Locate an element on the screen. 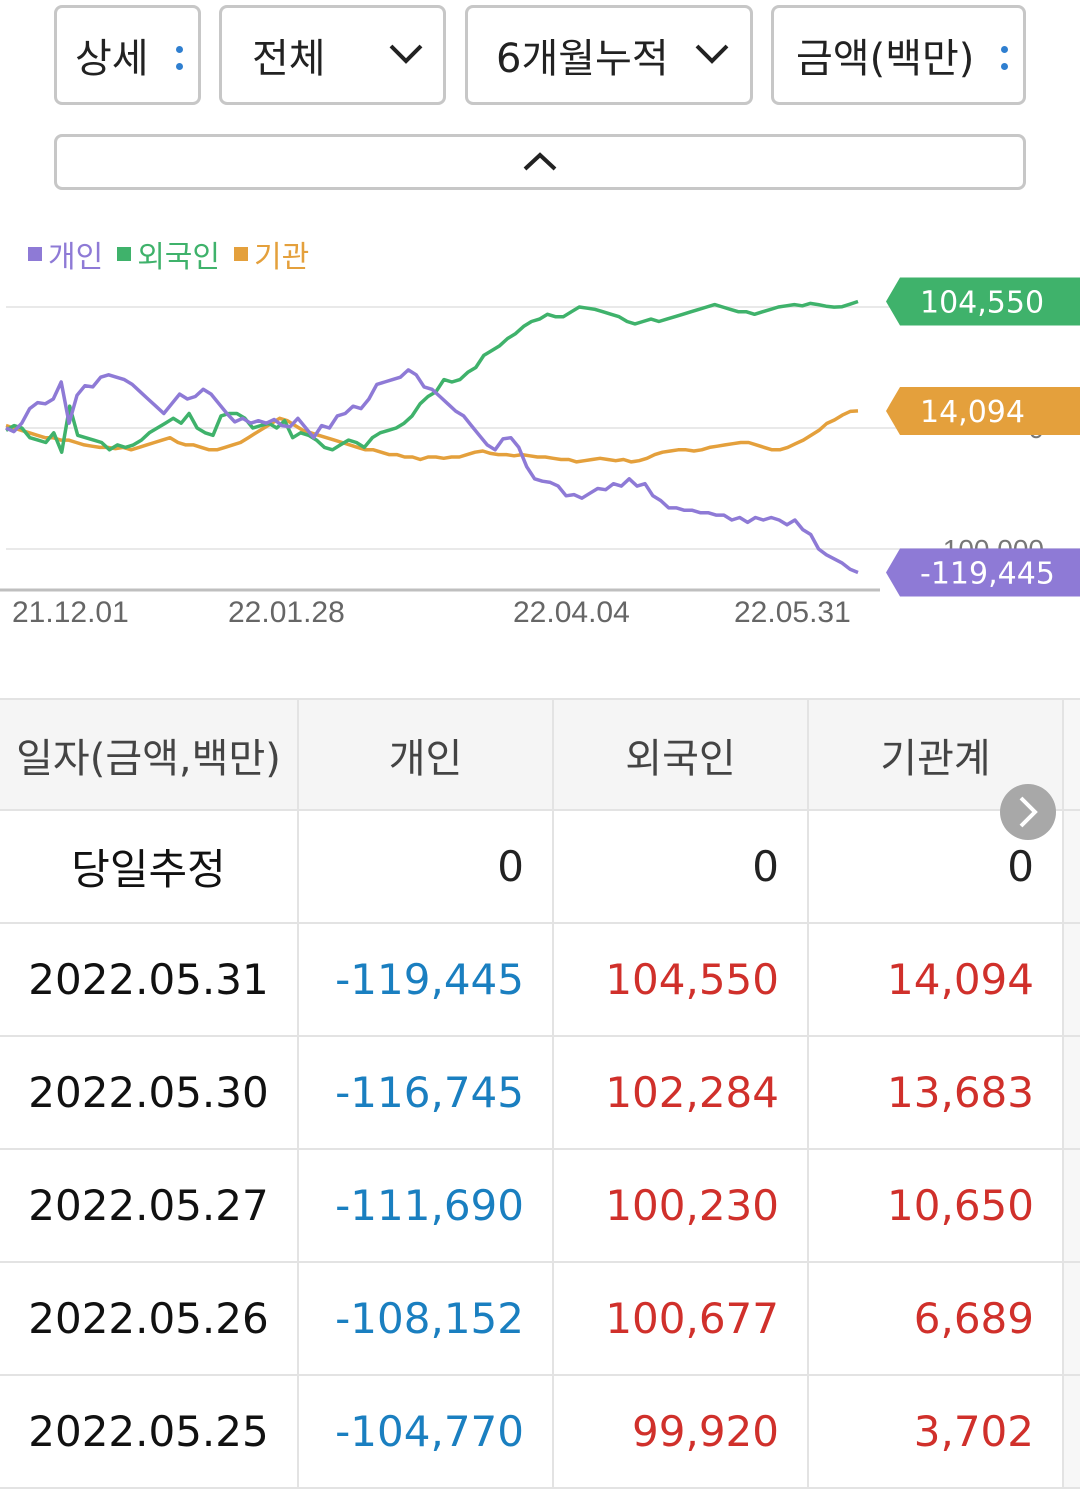 The width and height of the screenshot is (1080, 1497). row-individual: -116,745 is located at coordinates (426, 1092).